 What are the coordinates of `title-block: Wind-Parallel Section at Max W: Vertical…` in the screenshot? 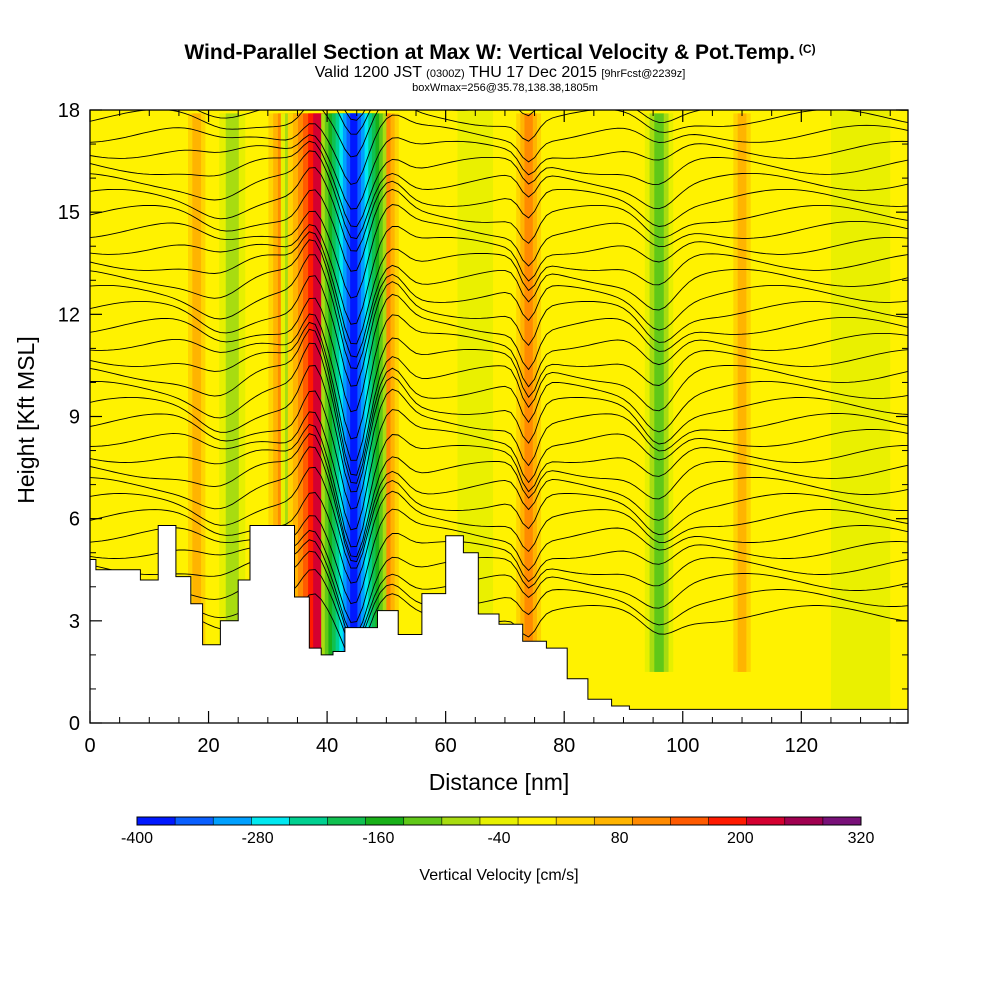 It's located at (500, 66).